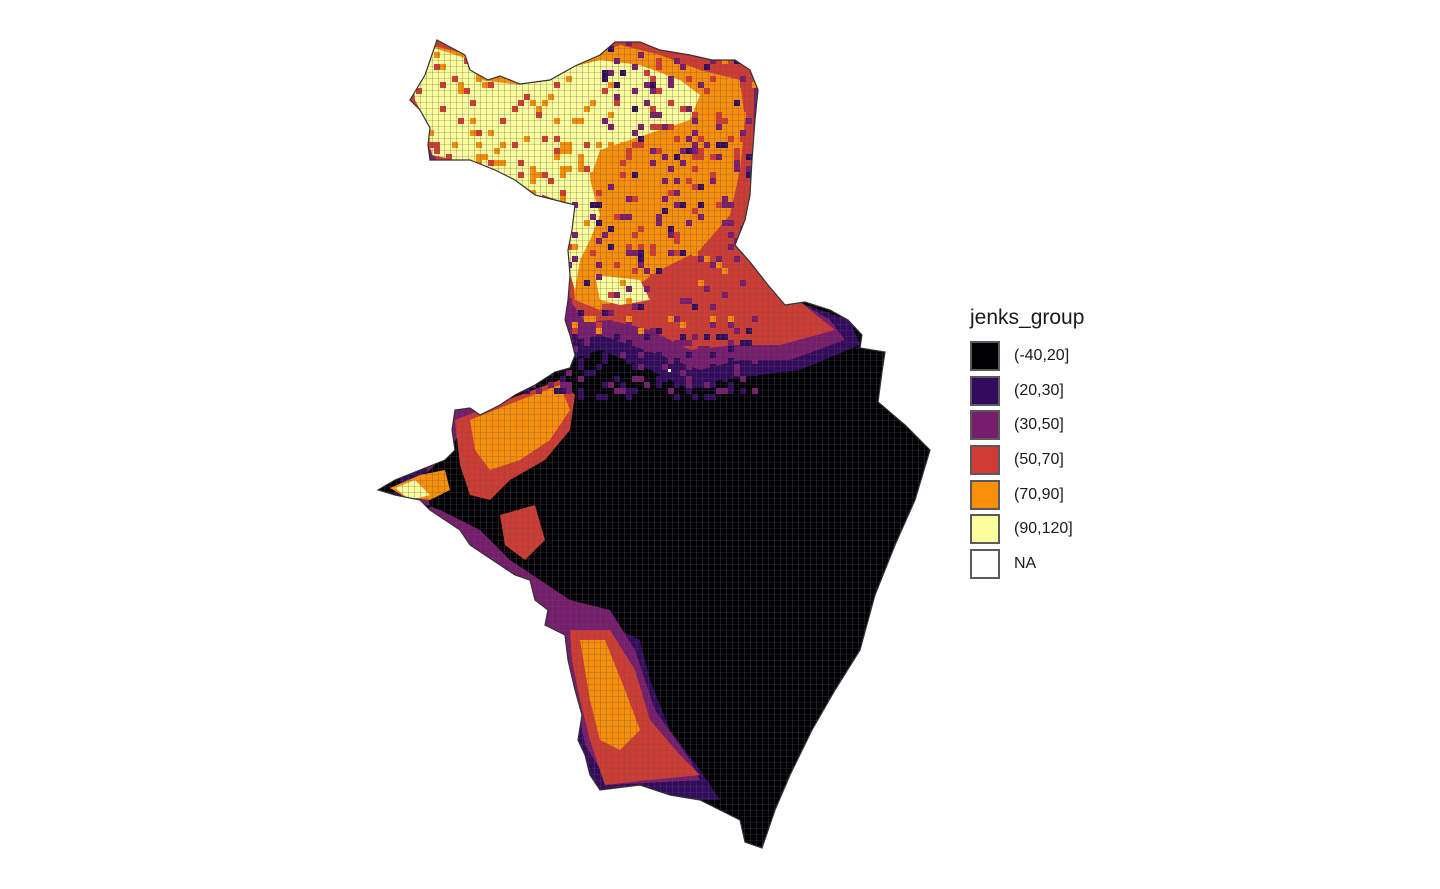 Image resolution: width=1440 pixels, height=889 pixels. I want to click on legend-label: NA, so click(1025, 563).